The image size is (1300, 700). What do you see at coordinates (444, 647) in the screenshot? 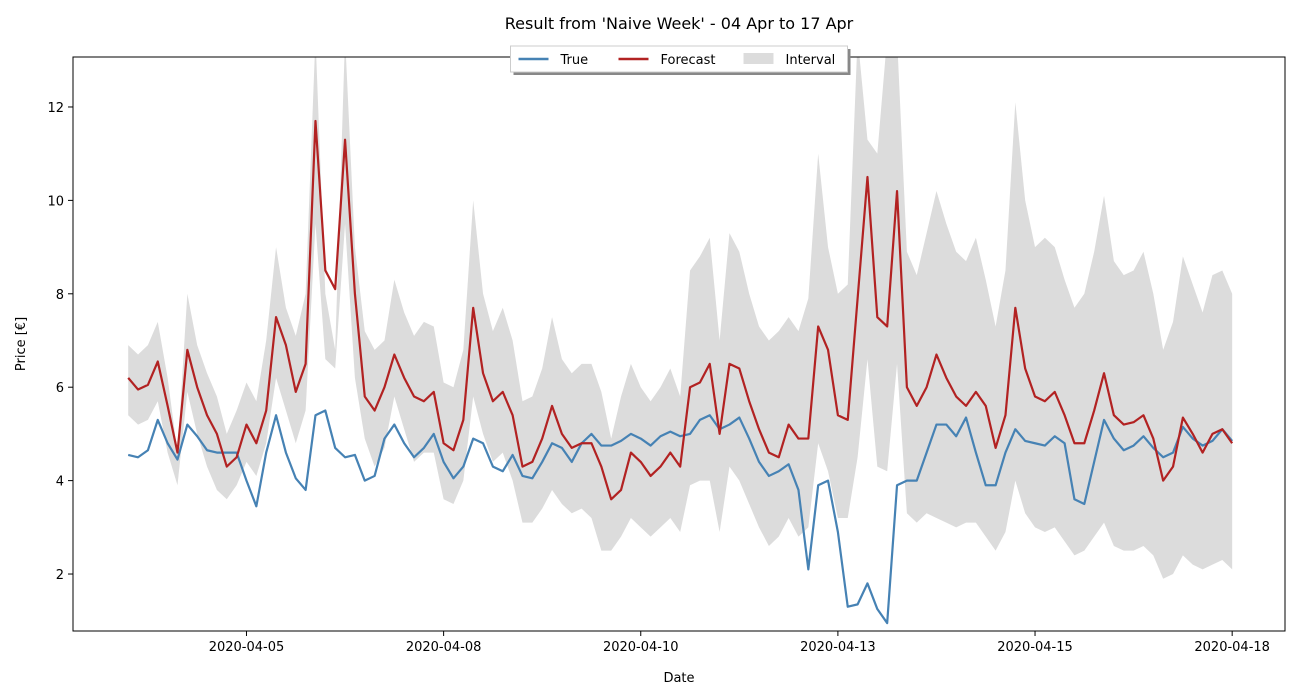
I see `x-tick-label: 2020-04-08` at bounding box center [444, 647].